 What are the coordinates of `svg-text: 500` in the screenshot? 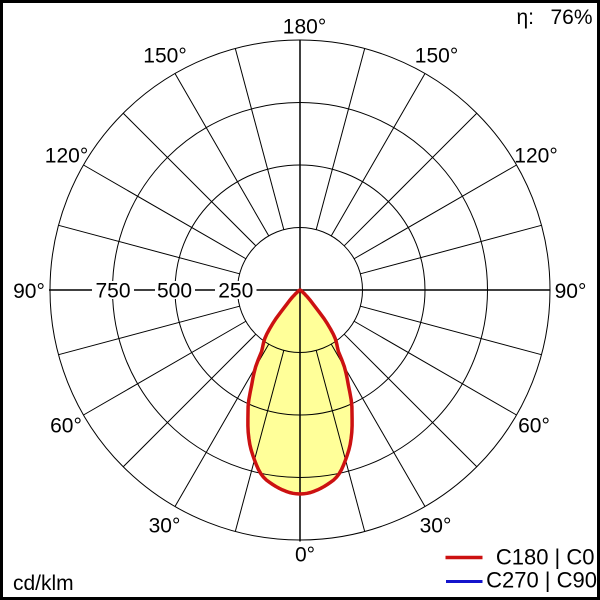 It's located at (174, 291).